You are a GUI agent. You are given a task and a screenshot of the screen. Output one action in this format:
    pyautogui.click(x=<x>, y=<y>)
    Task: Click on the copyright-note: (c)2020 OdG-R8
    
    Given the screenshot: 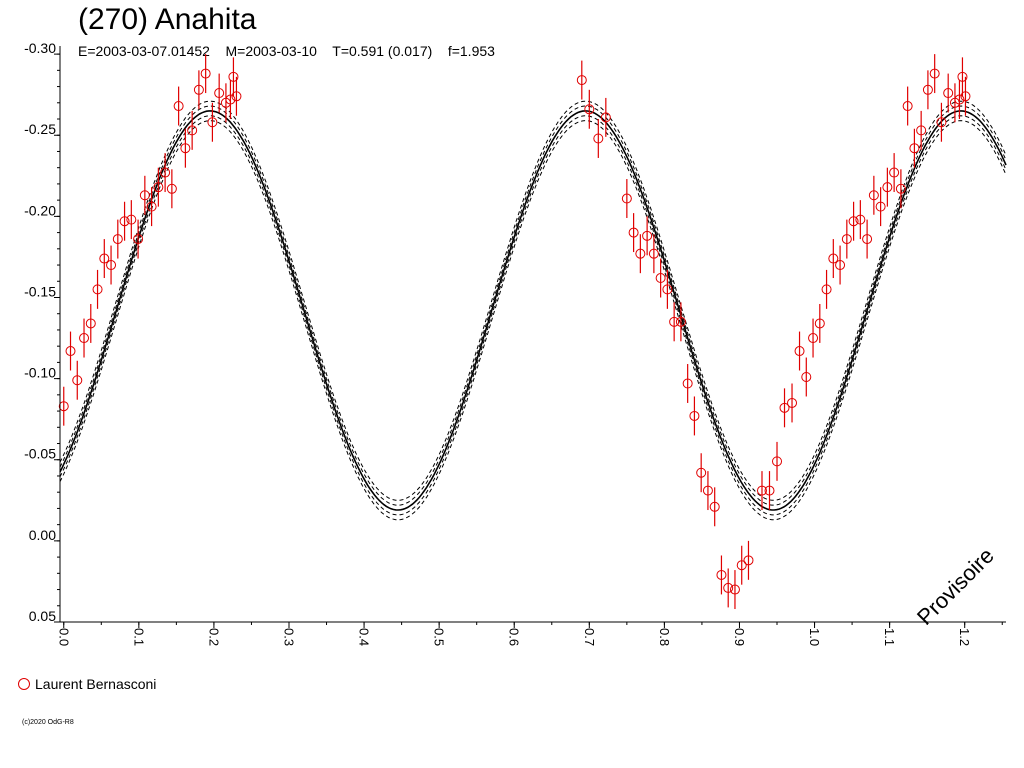 What is the action you would take?
    pyautogui.click(x=48, y=722)
    